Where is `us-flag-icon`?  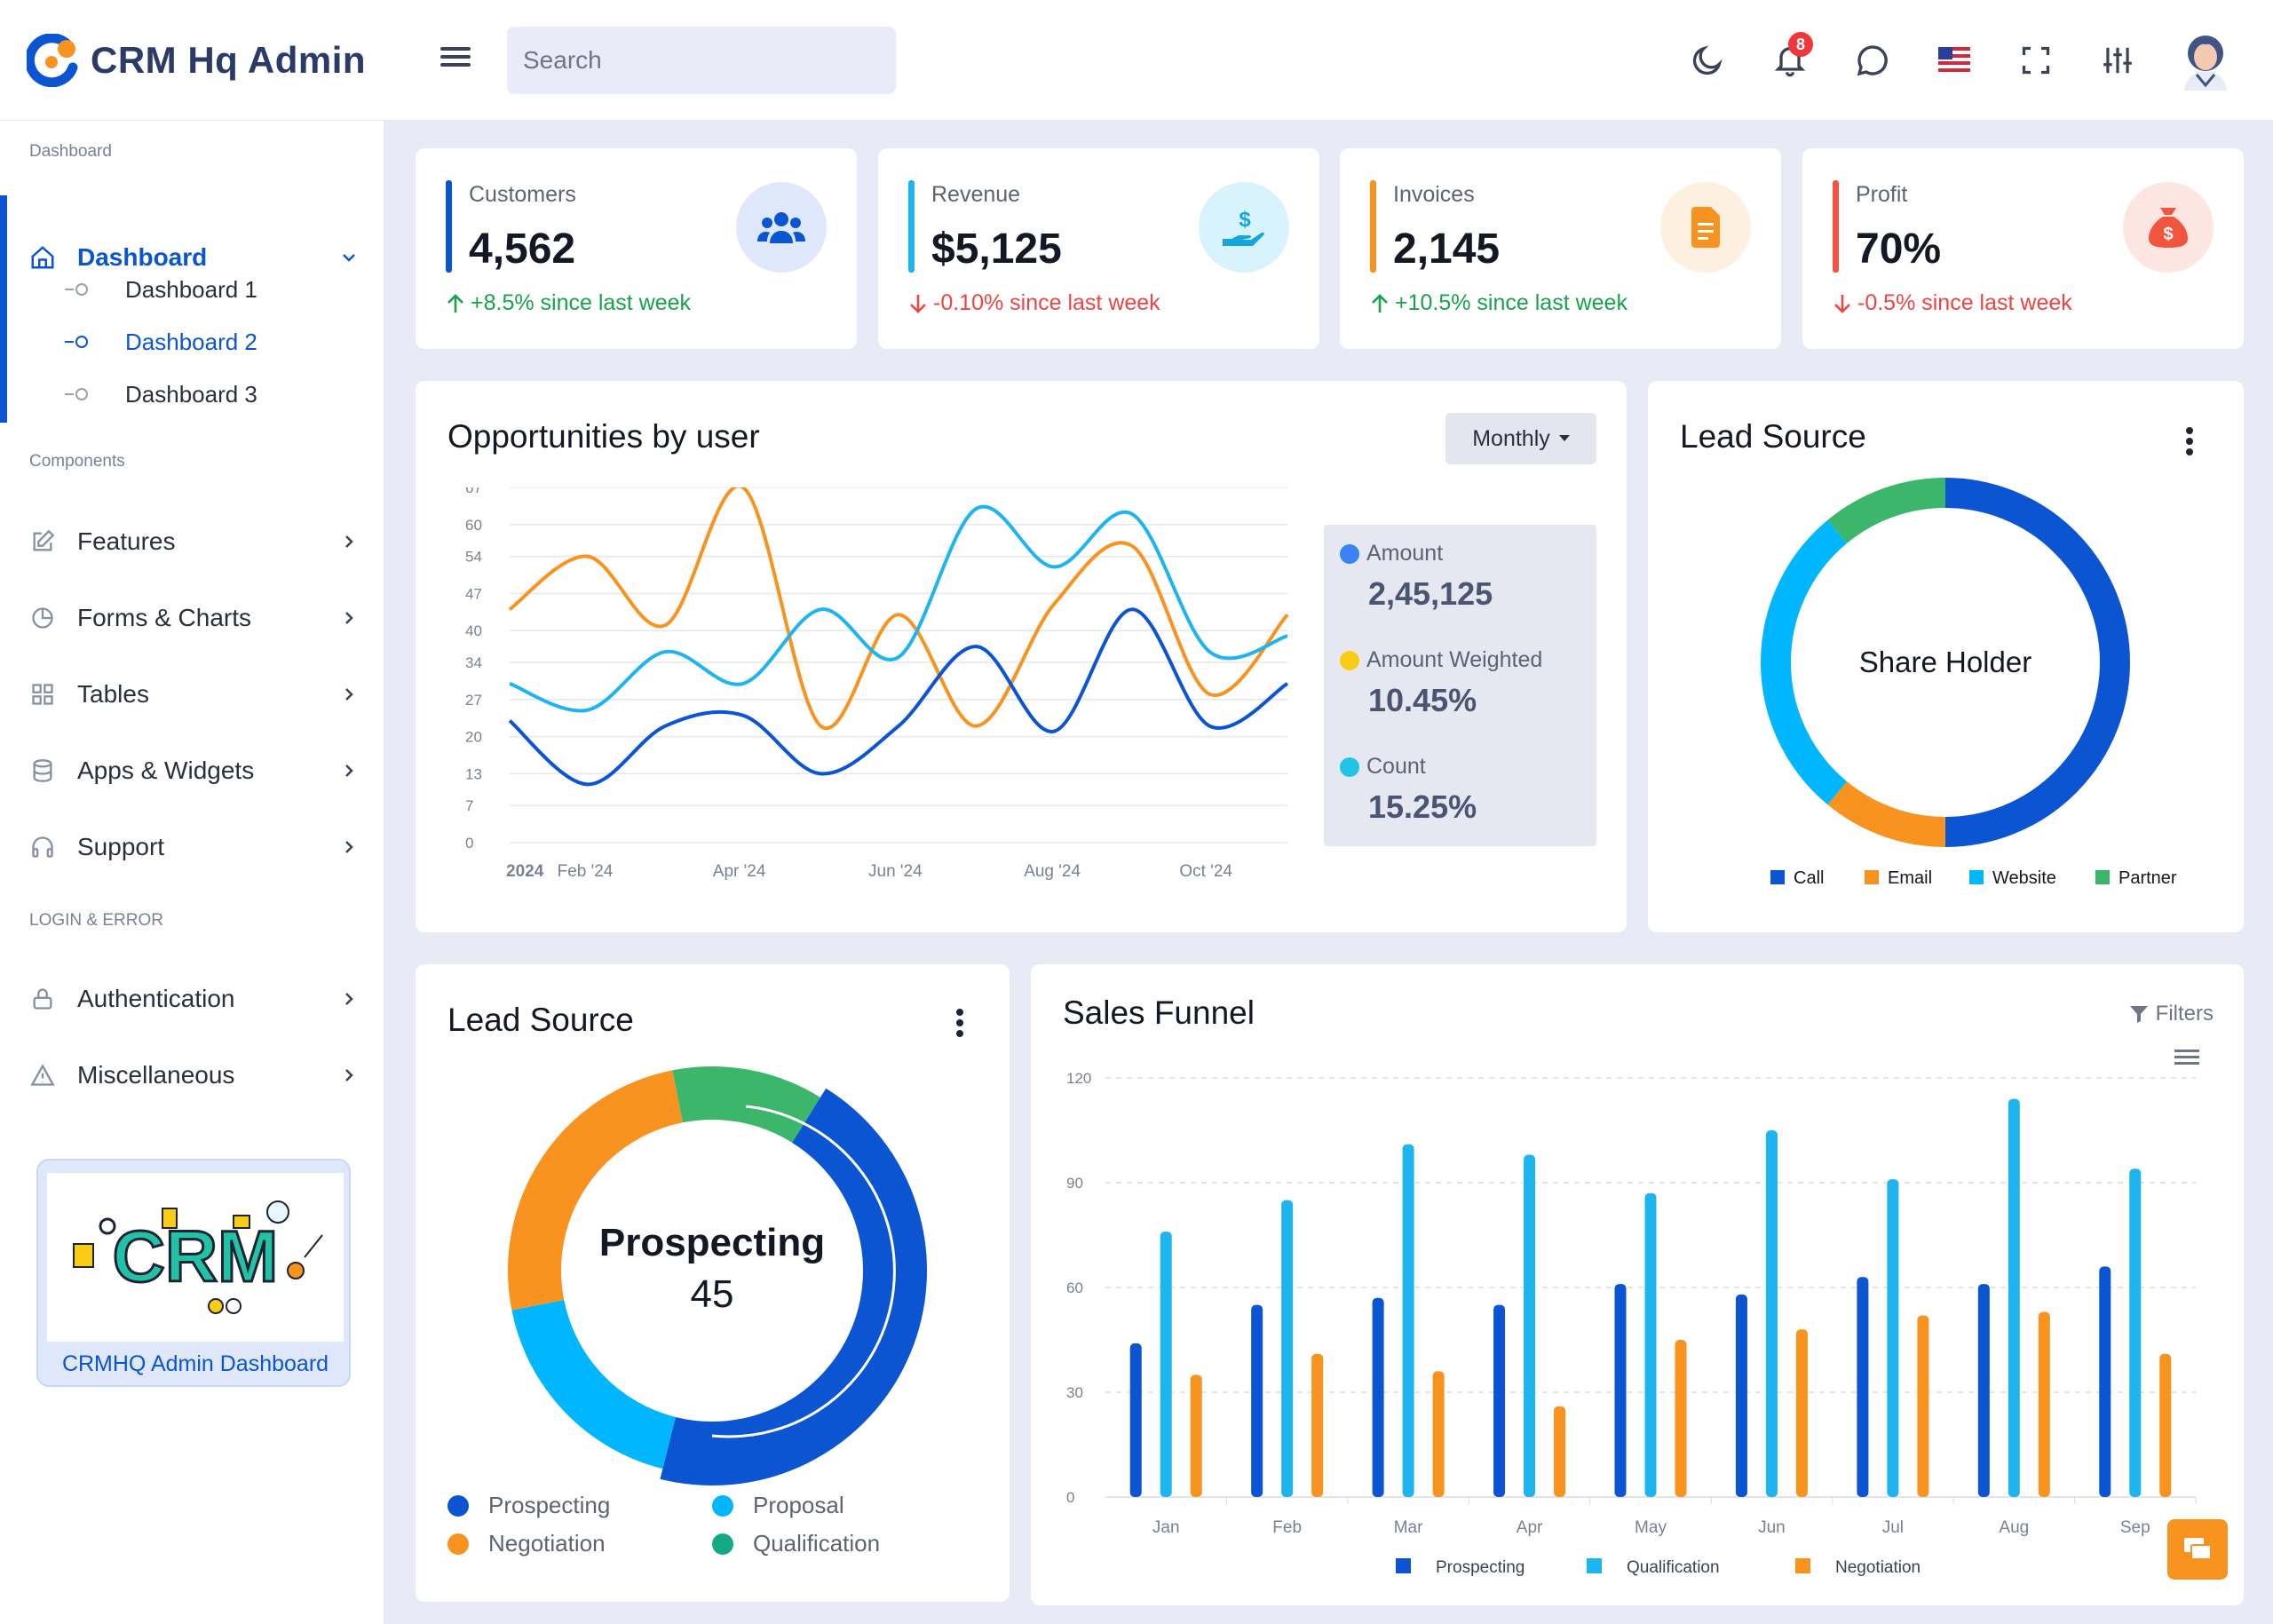 us-flag-icon is located at coordinates (1954, 60).